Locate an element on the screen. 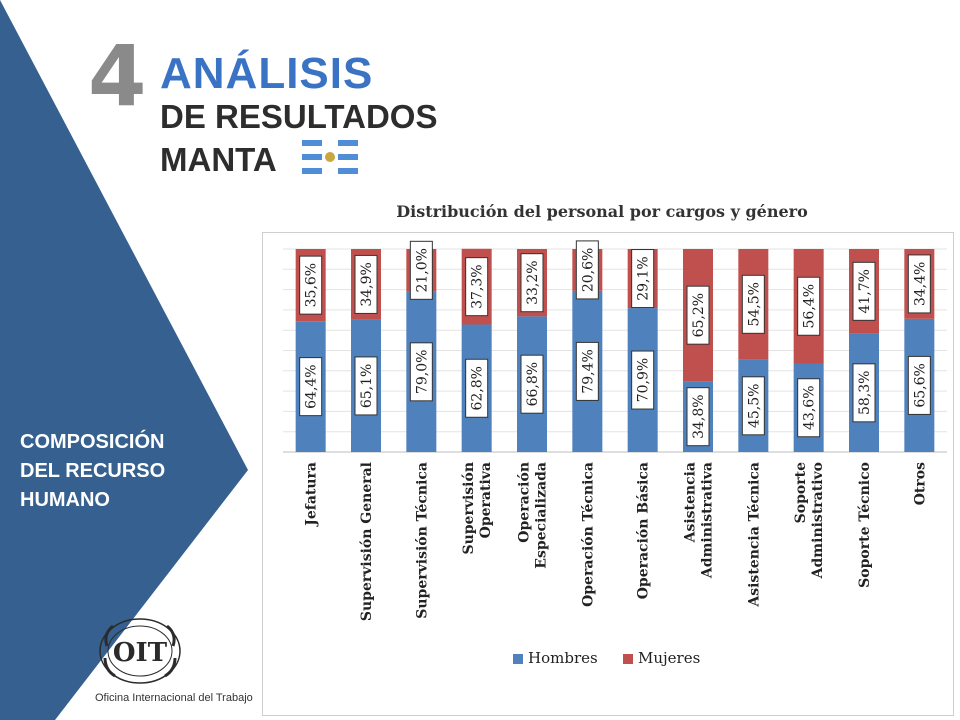 The image size is (960, 720). legend-label-mujeres: Mujeres is located at coordinates (669, 658).